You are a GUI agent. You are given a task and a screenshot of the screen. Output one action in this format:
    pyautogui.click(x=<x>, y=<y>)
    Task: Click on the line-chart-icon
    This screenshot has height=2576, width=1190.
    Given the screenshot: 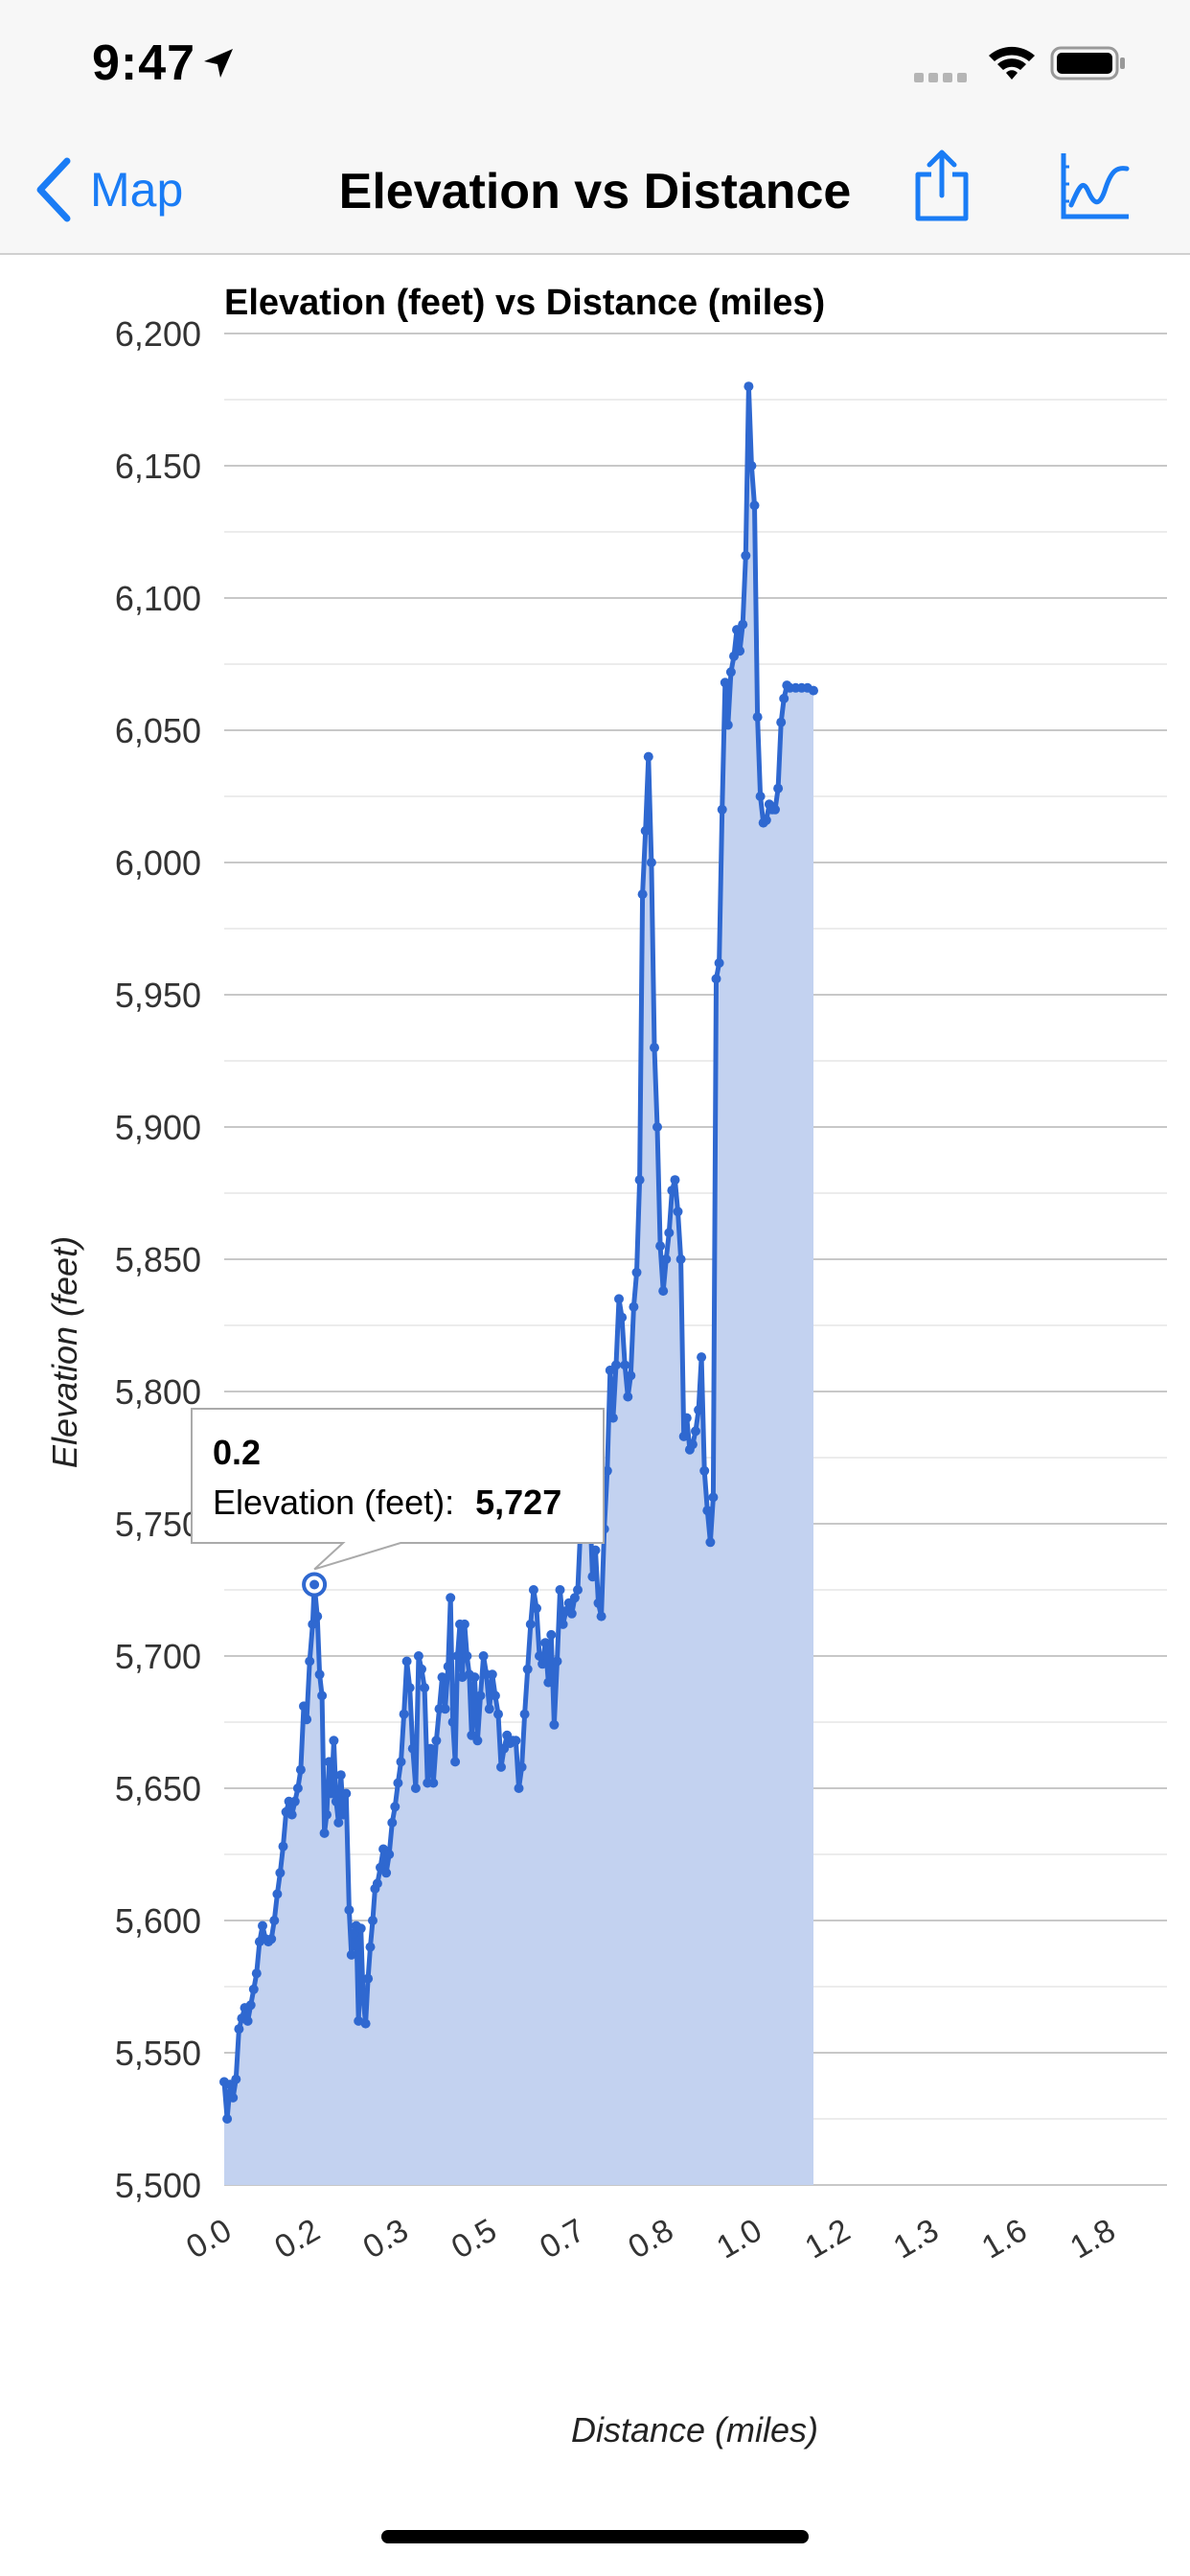 What is the action you would take?
    pyautogui.click(x=1095, y=186)
    